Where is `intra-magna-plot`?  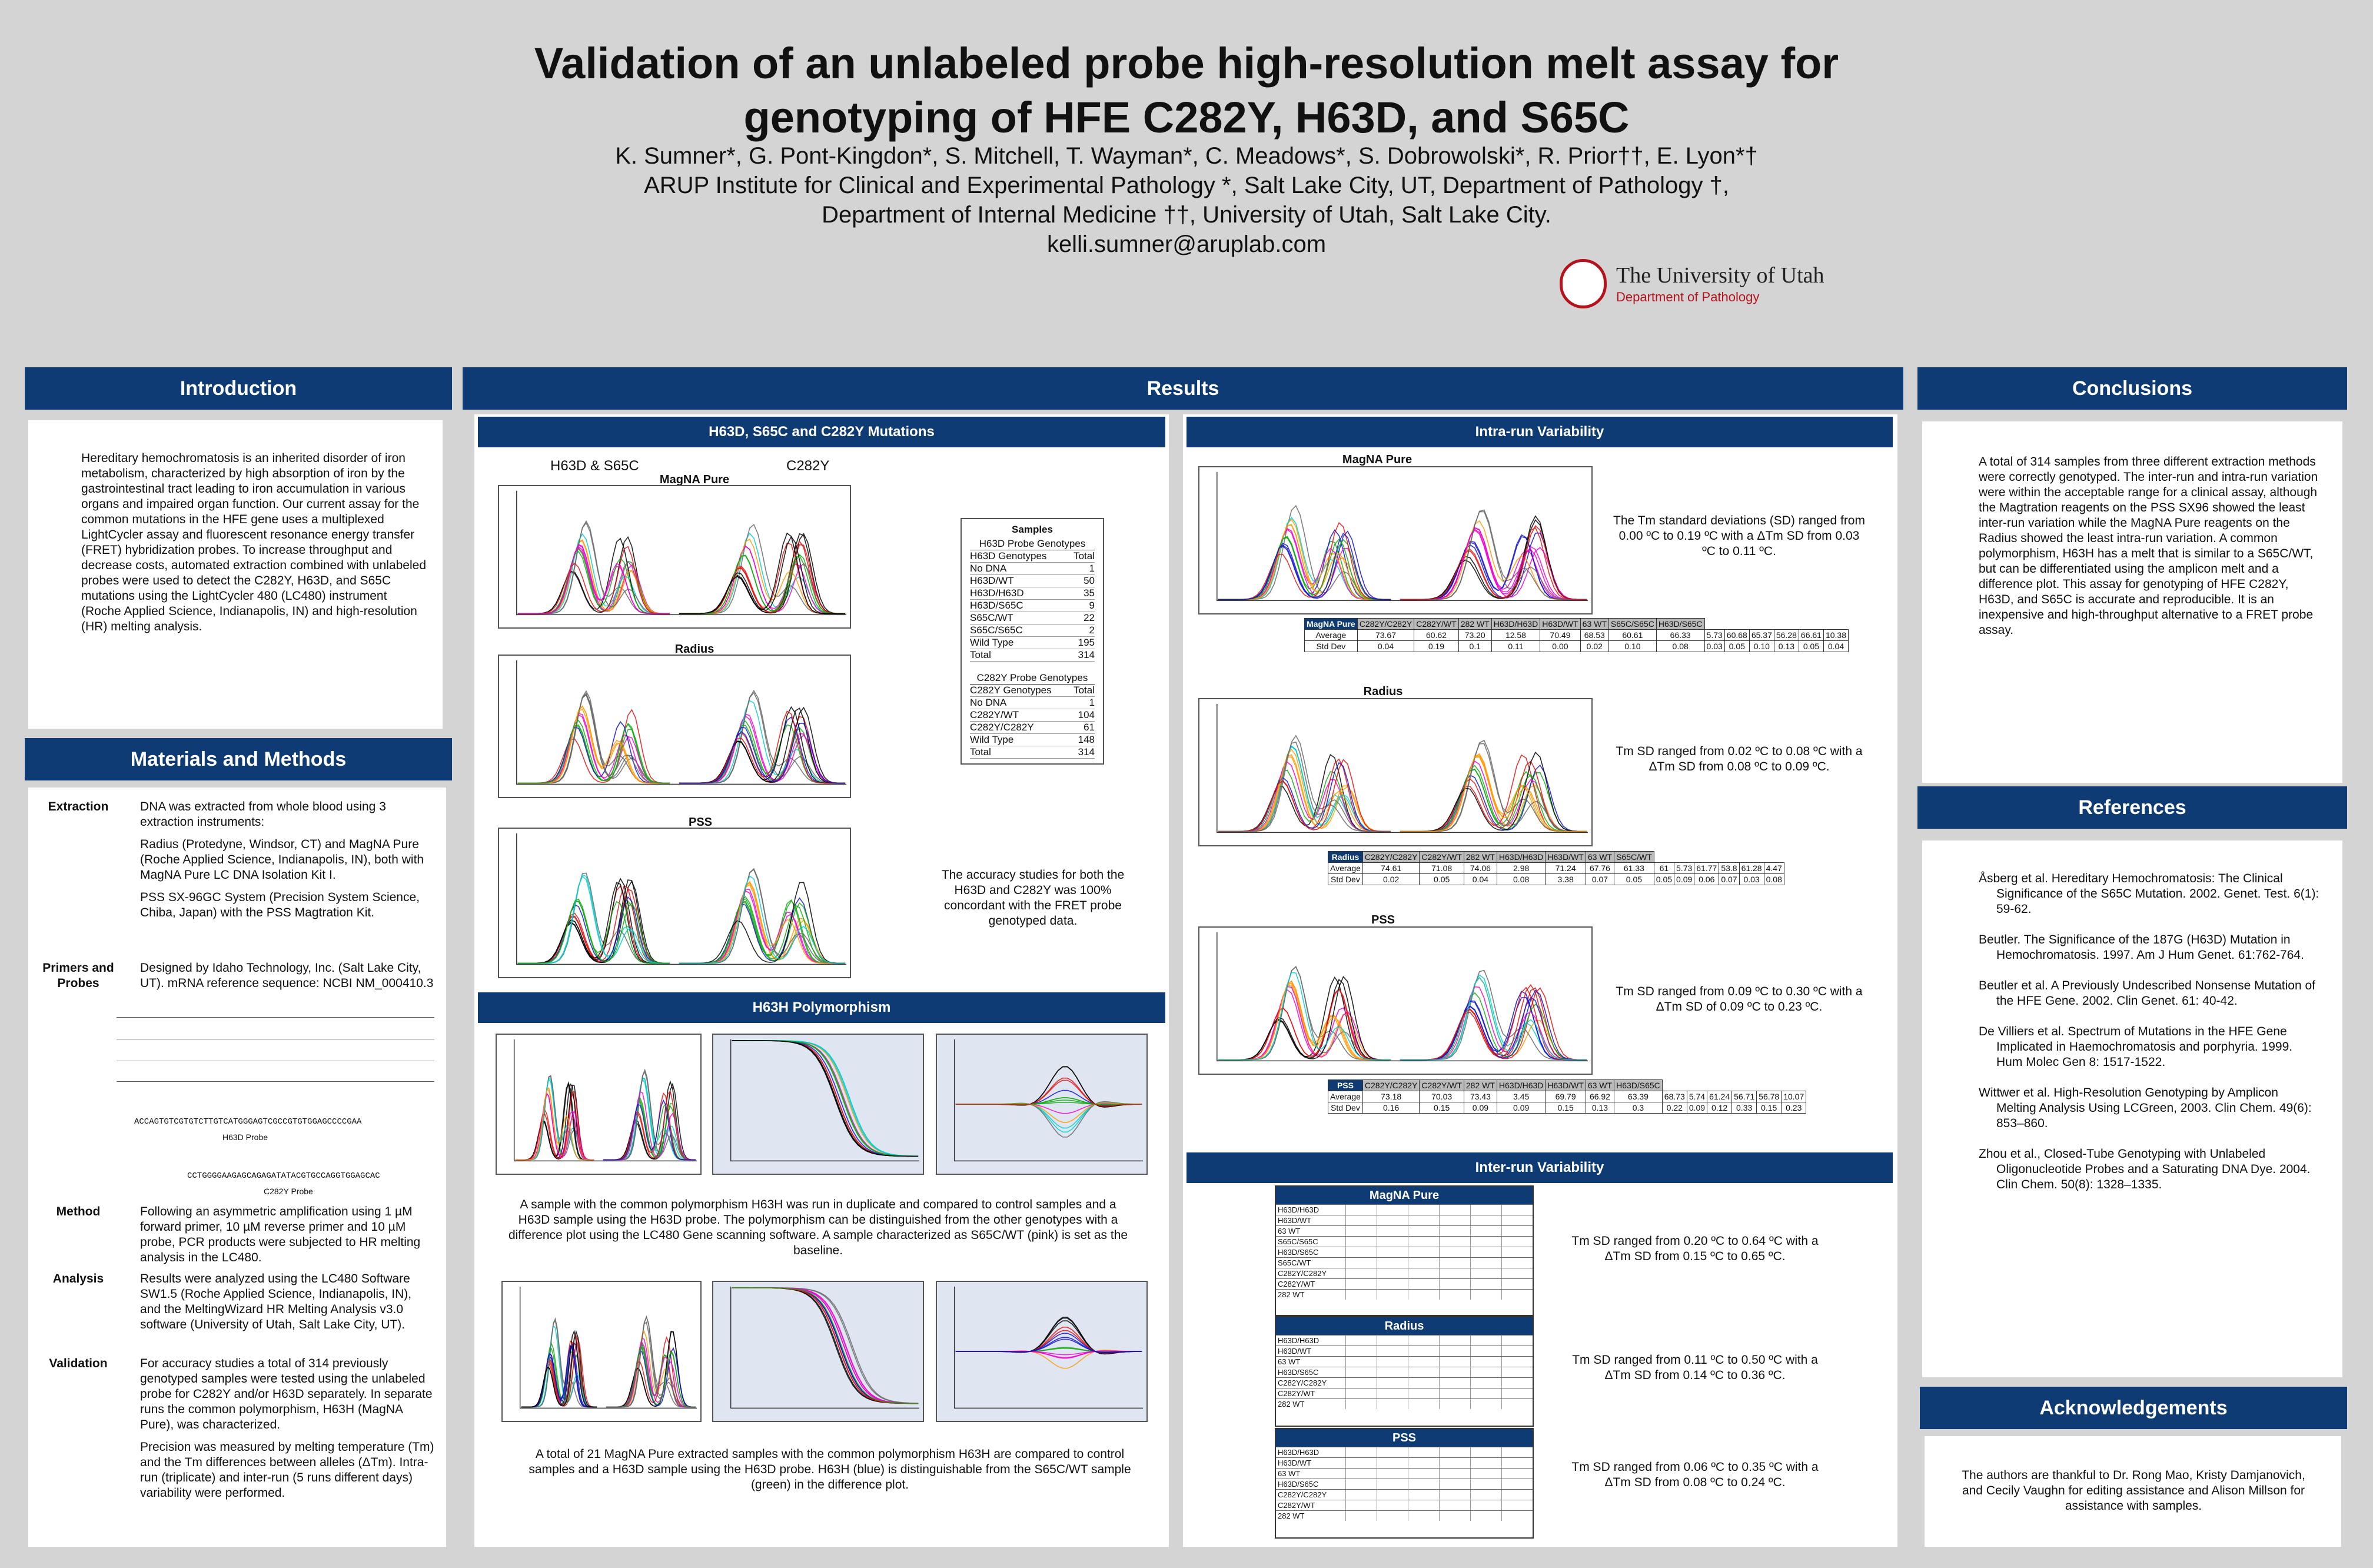 intra-magna-plot is located at coordinates (1395, 540).